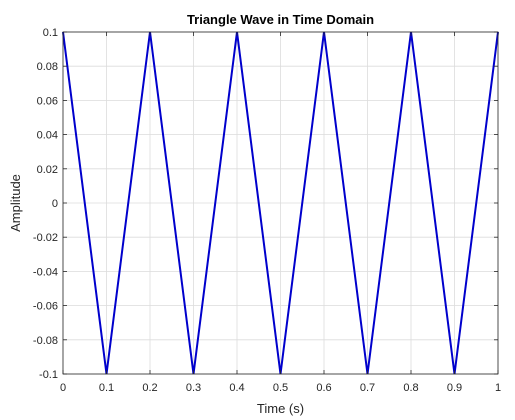  I want to click on chart-title: Triangle Wave in Time Domain, so click(280, 19).